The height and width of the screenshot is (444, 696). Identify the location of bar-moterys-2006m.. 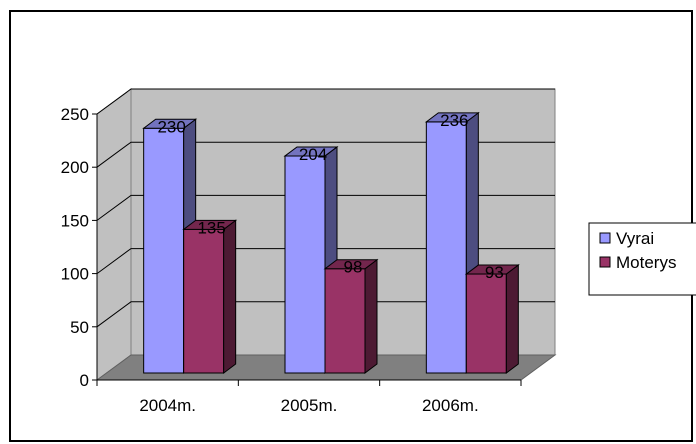
(492, 319).